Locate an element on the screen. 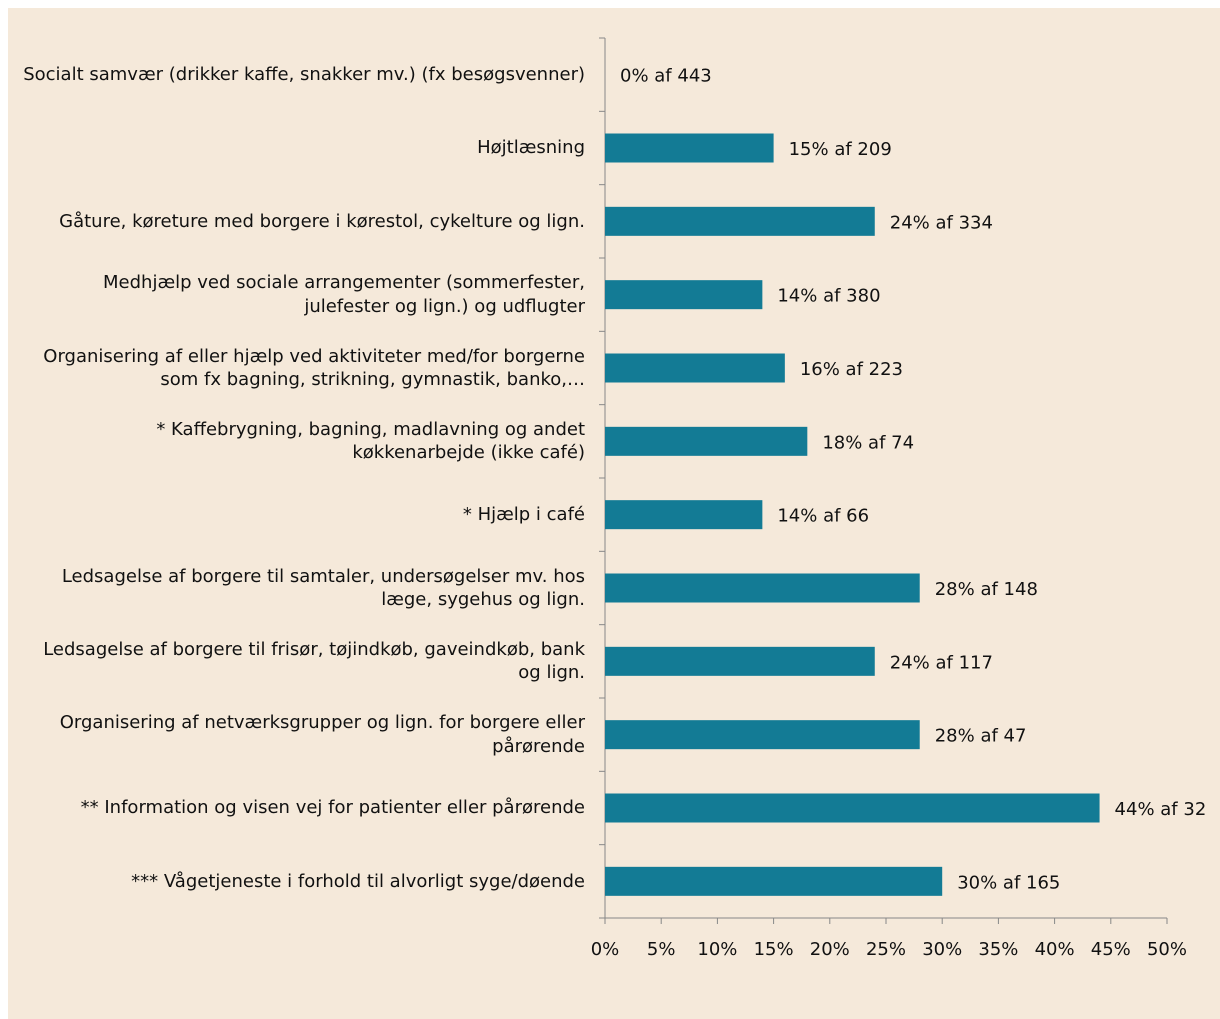 This screenshot has height=1019, width=1220. value-label: 28% af 47 is located at coordinates (981, 736).